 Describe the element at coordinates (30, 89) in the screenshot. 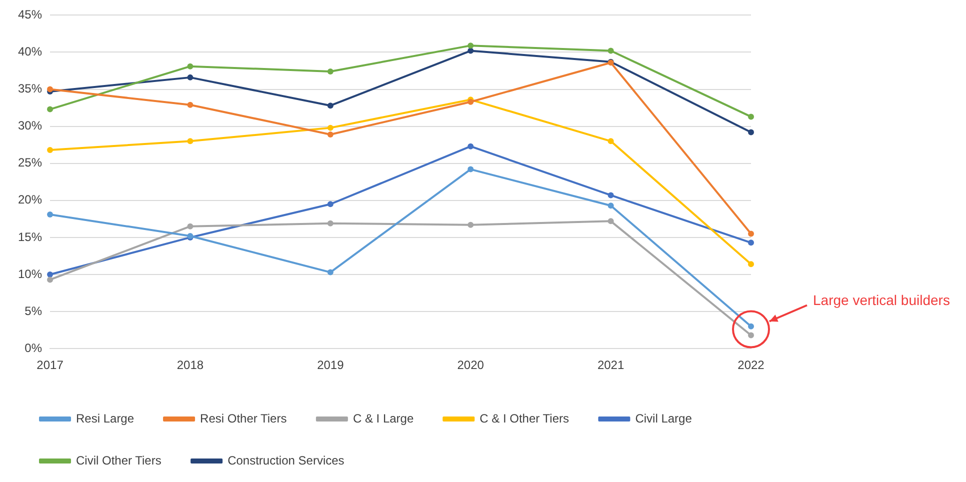

I see `y-tick-label: 35%` at that location.